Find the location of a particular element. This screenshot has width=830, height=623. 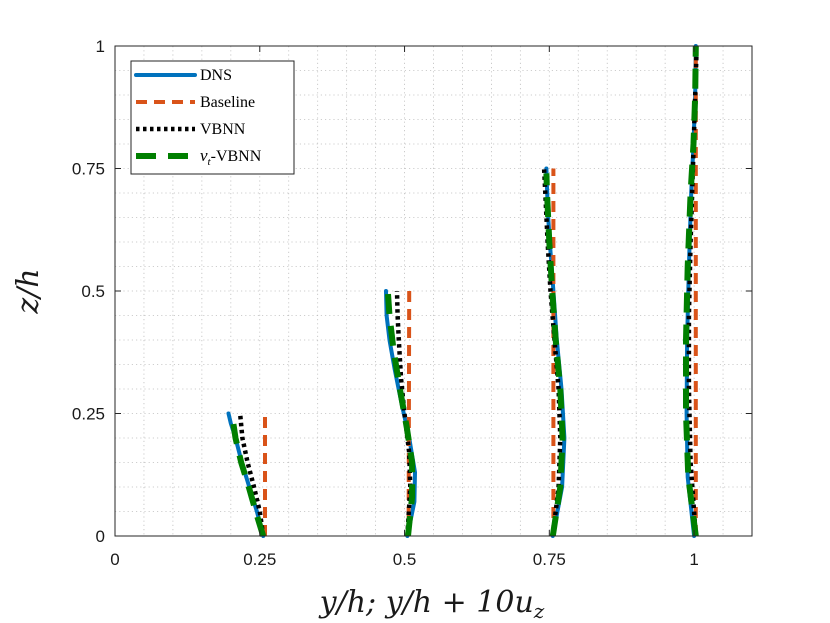

x-axis-label: y/h; y/h + 10uz is located at coordinates (431, 604).